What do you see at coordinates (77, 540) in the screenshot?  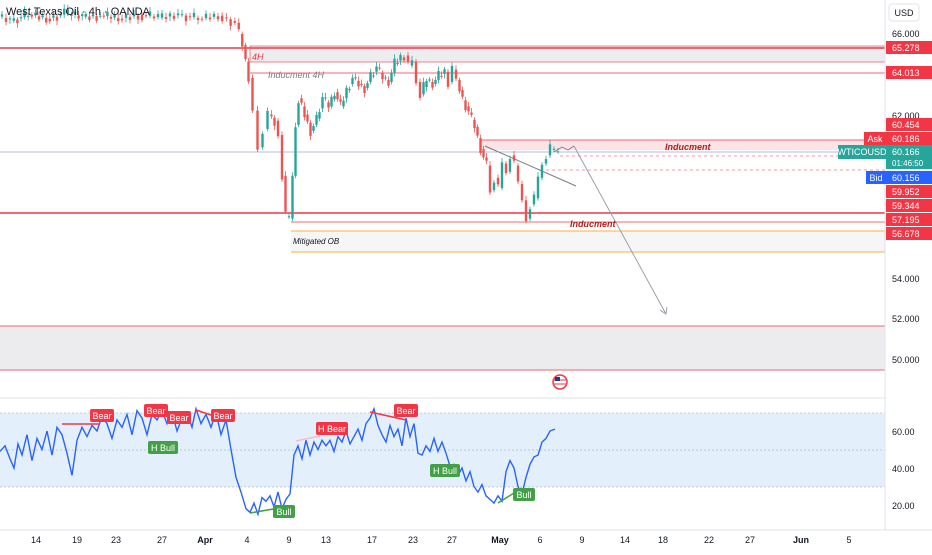 I see `x-tick-label: 19` at bounding box center [77, 540].